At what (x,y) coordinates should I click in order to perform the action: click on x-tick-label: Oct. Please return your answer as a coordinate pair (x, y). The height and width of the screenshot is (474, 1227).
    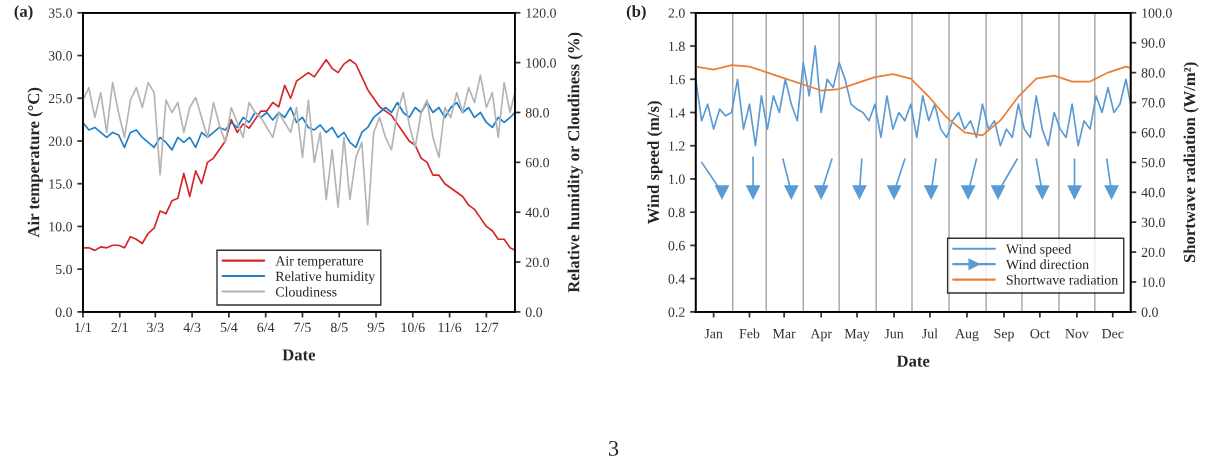
    Looking at the image, I should click on (1040, 334).